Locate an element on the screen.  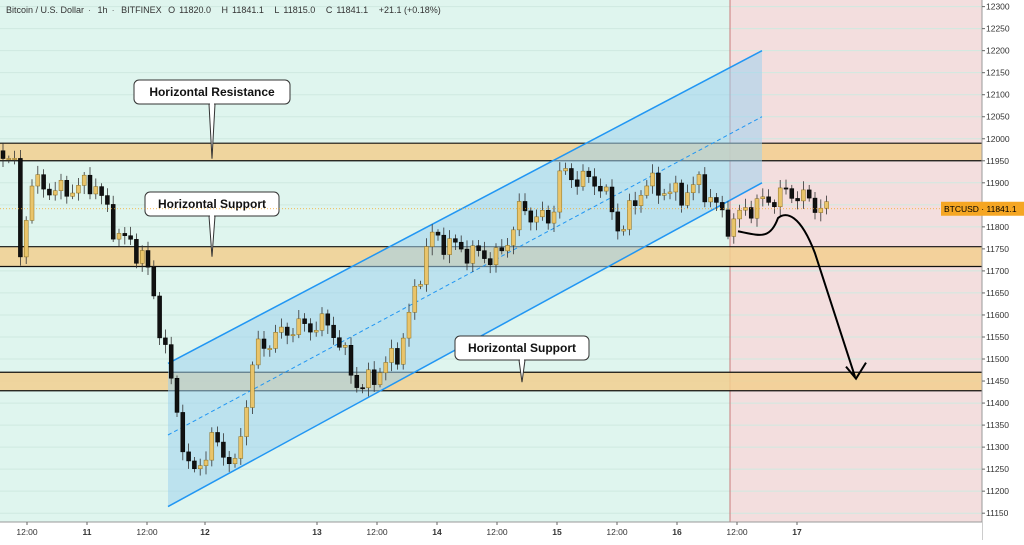
last-price-box is located at coordinates (982, 208).